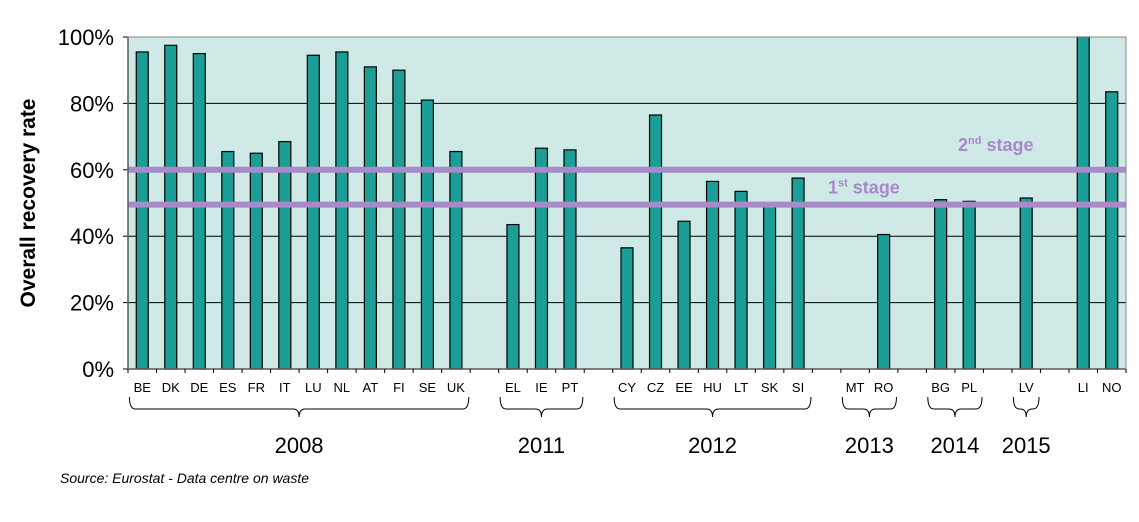  I want to click on bar-fi, so click(399, 219).